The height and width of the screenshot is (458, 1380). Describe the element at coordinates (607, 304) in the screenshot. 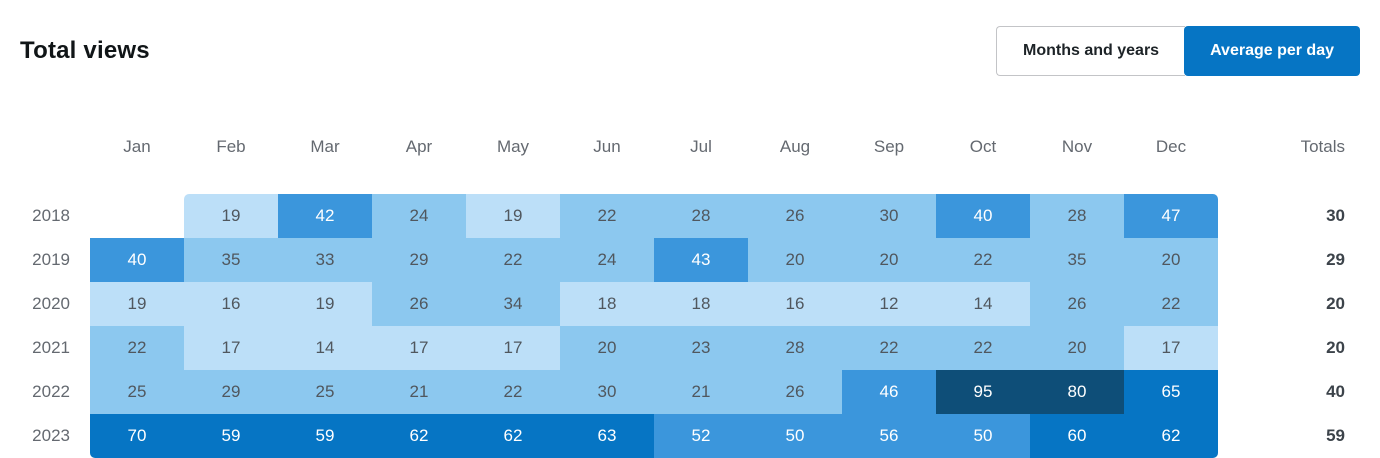

I see `heatmap-cell-2020-jun: 18` at that location.